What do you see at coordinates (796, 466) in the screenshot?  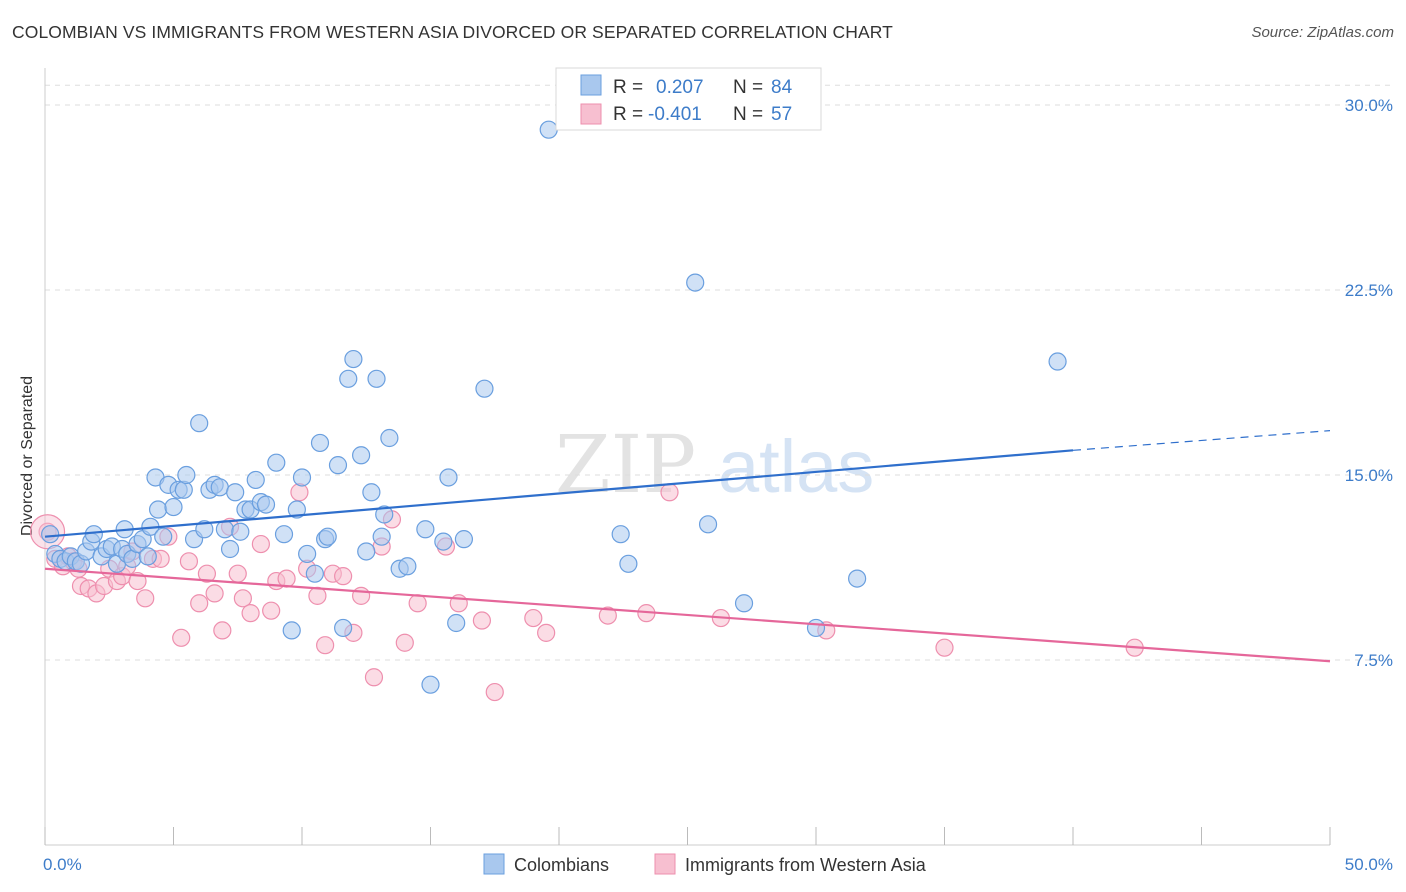 I see `watermark-atlas: atlas` at bounding box center [796, 466].